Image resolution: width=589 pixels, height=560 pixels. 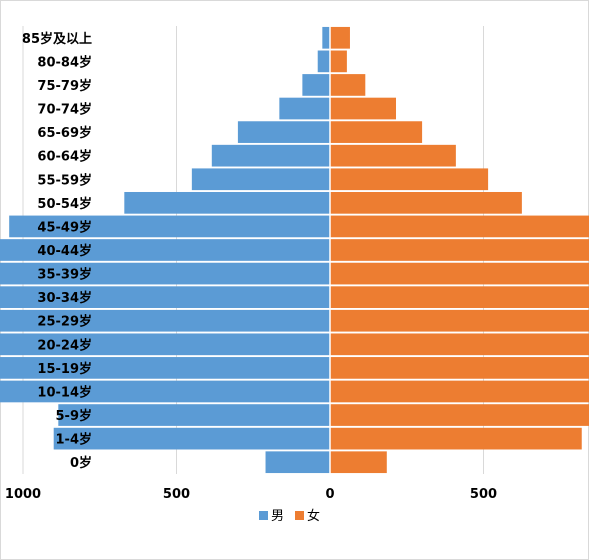 What do you see at coordinates (64, 133) in the screenshot?
I see `category-label: 65-69岁` at bounding box center [64, 133].